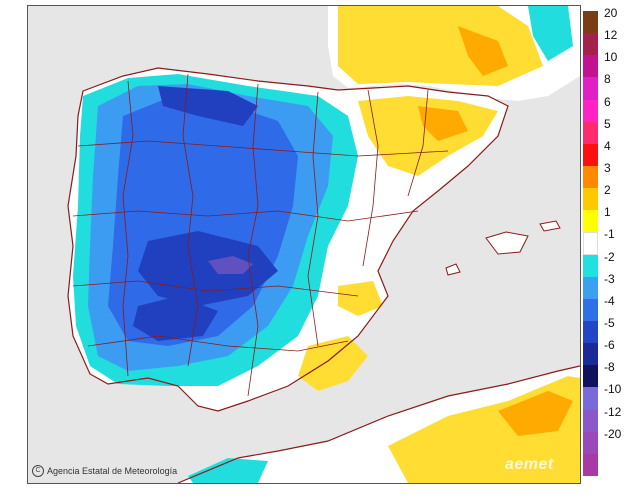  What do you see at coordinates (440, 46) in the screenshot?
I see `france-yellow` at bounding box center [440, 46].